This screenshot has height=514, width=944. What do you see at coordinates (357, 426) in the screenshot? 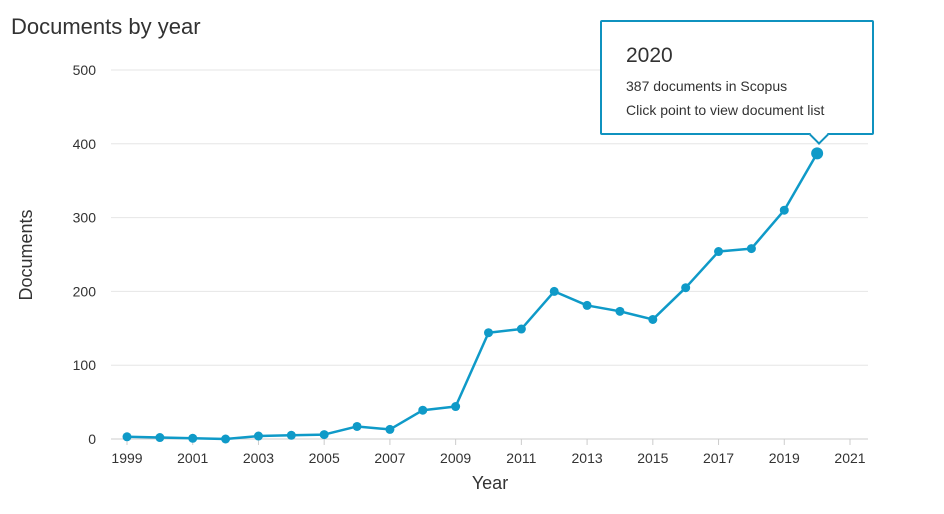
I see `data-point-2006` at bounding box center [357, 426].